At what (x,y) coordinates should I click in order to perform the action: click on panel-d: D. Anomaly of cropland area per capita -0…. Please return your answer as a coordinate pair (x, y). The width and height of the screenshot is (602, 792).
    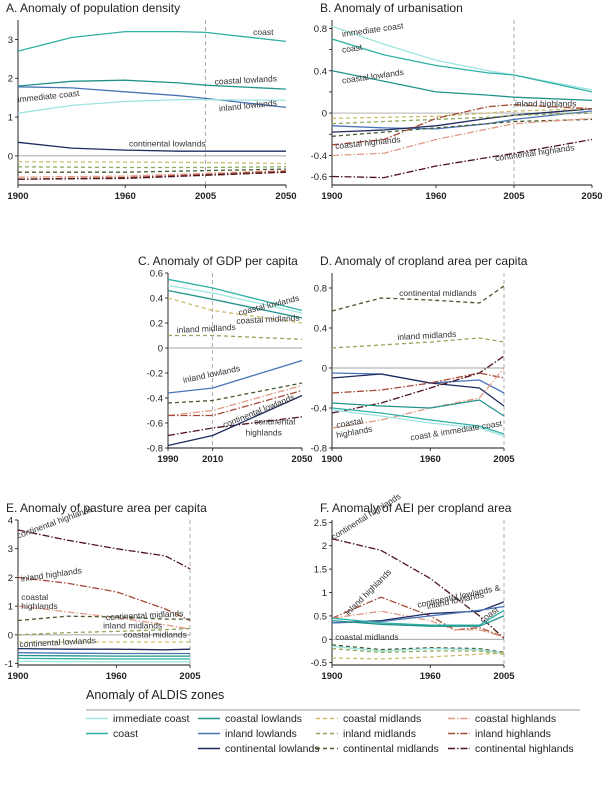
    Looking at the image, I should click on (419, 359).